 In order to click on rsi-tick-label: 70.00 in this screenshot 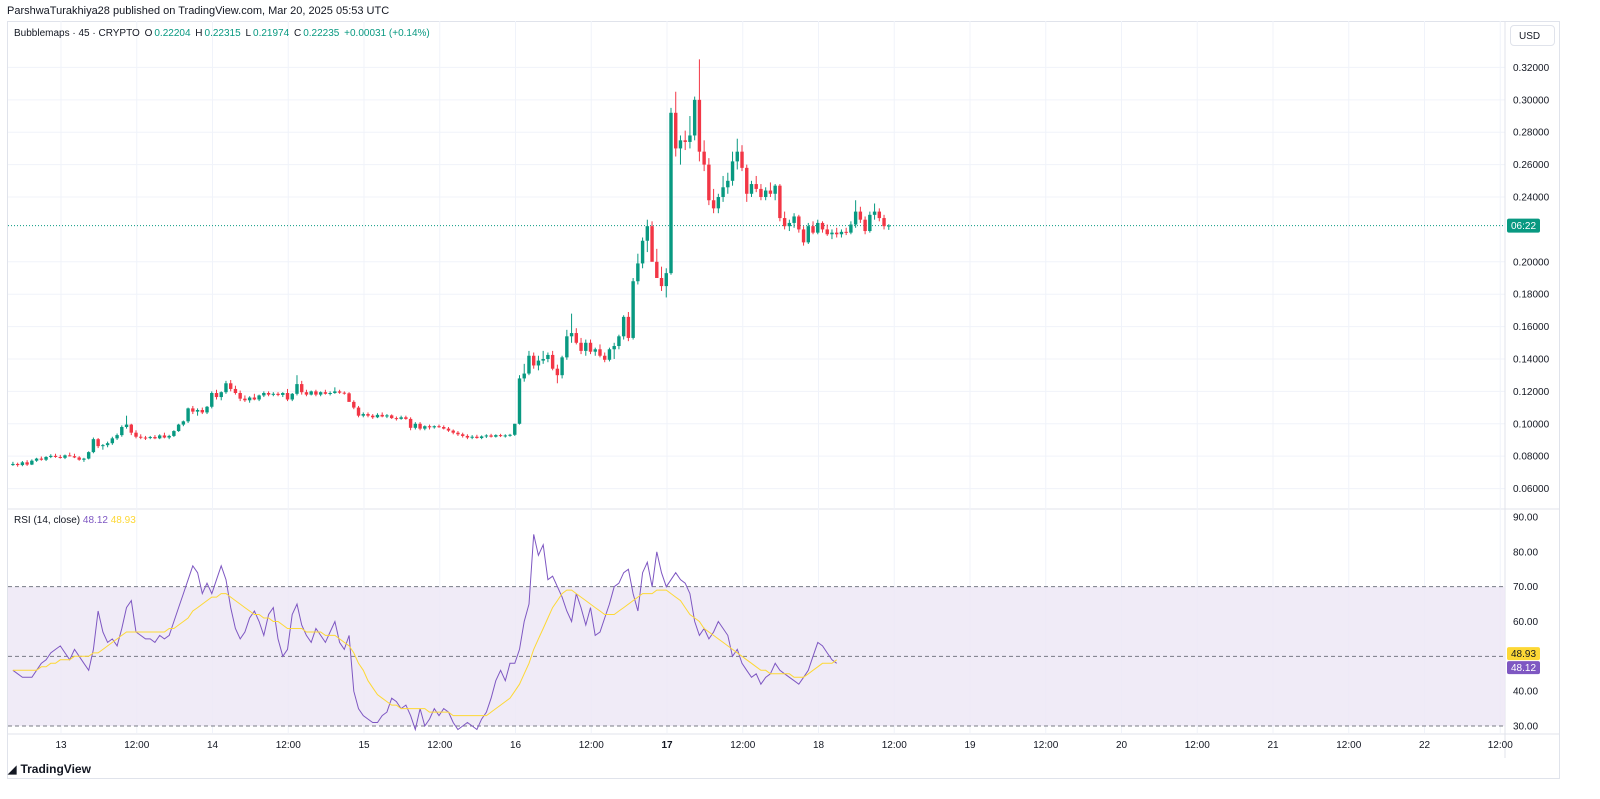, I will do `click(1525, 587)`.